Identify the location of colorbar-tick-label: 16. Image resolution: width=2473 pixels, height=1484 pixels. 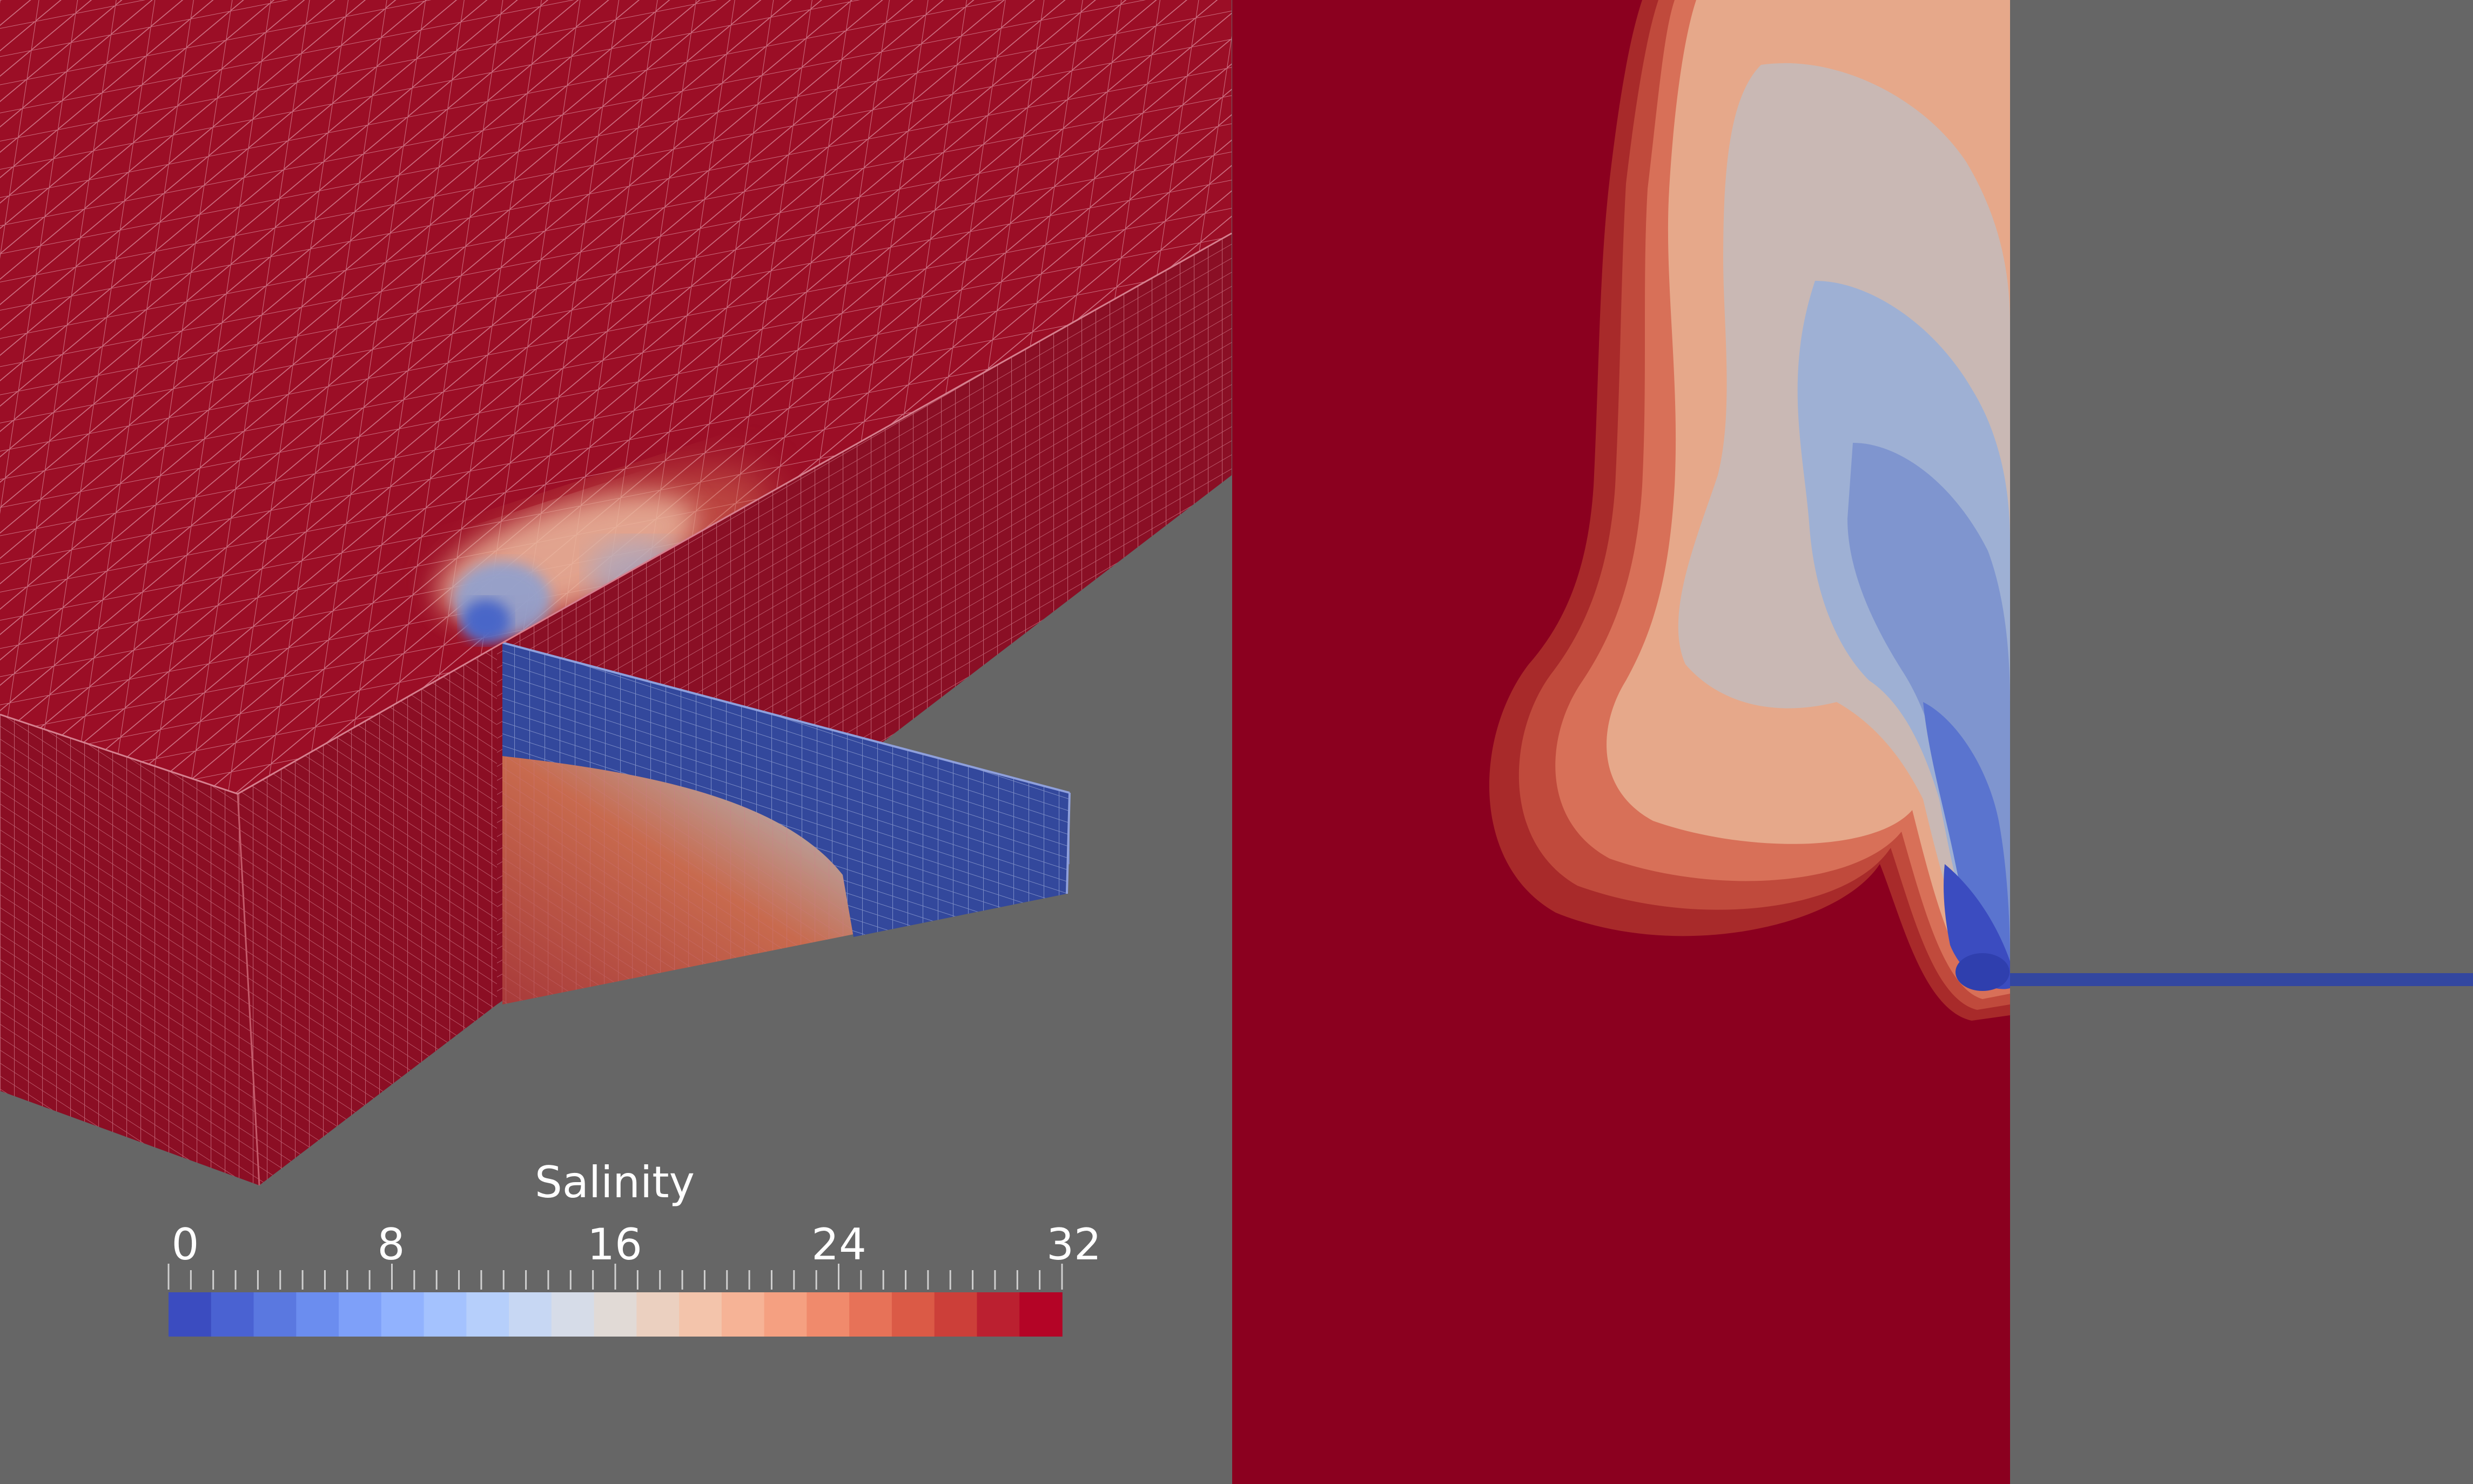
(614, 1244).